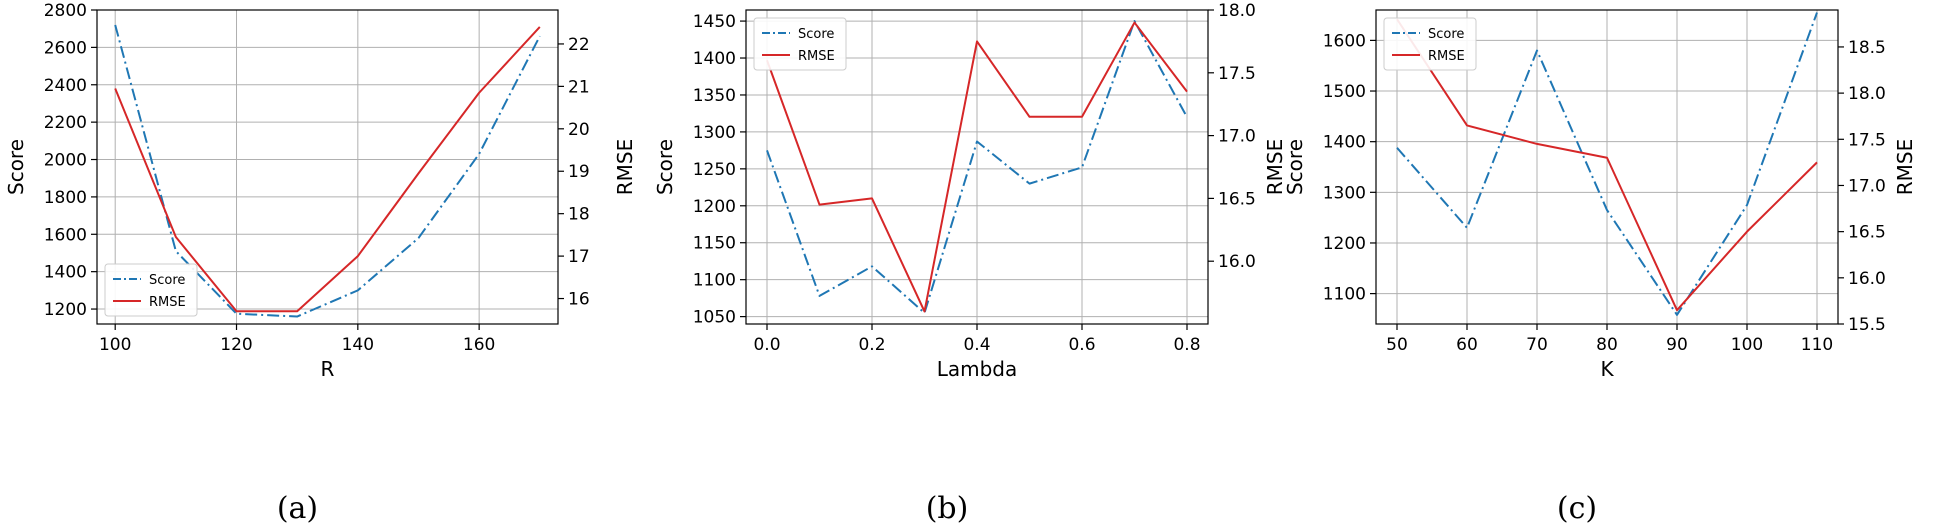  What do you see at coordinates (479, 345) in the screenshot?
I see `x-tick-label: 160` at bounding box center [479, 345].